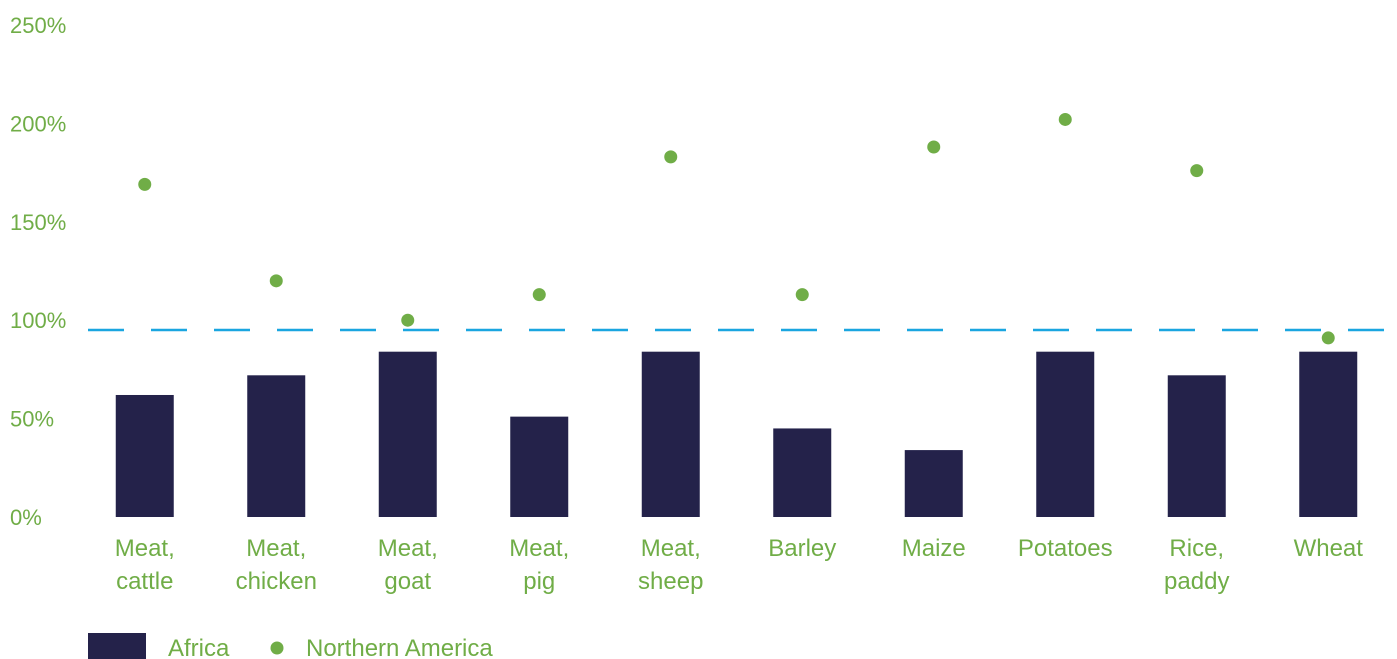 This screenshot has height=659, width=1397. I want to click on y-axis: 0% 50% 100% 150% 200% 250%, so click(38, 271).